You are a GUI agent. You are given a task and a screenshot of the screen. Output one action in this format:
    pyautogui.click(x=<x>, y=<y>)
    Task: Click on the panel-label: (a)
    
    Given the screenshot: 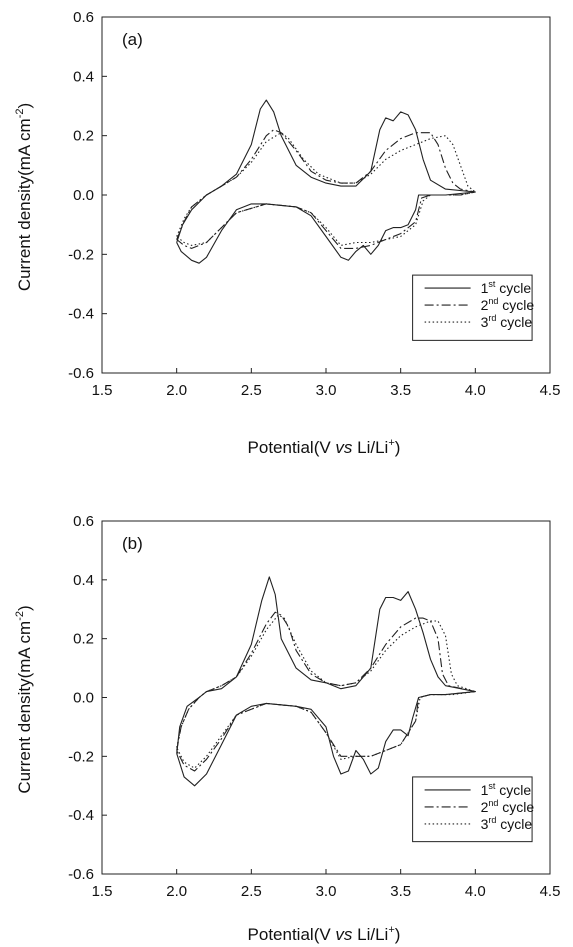 What is the action you would take?
    pyautogui.click(x=132, y=39)
    